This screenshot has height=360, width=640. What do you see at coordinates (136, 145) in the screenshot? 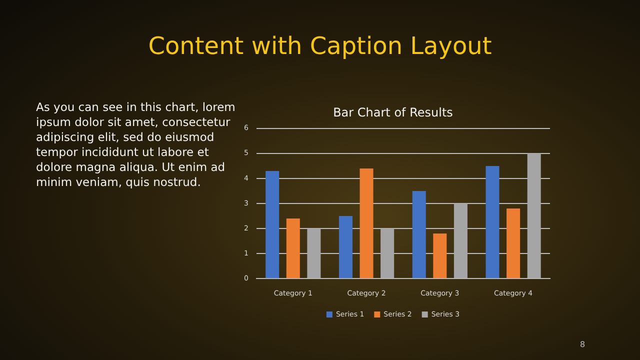
I see `text: As you can see in this chart, lorem ipsum dolor sit amet, consectetur adipiscing elit, sed do eiusmod tempor incididunt ut labore et dolore magna aliqua. Ut enim ad minim veniam, quis nostrud.` at bounding box center [136, 145].